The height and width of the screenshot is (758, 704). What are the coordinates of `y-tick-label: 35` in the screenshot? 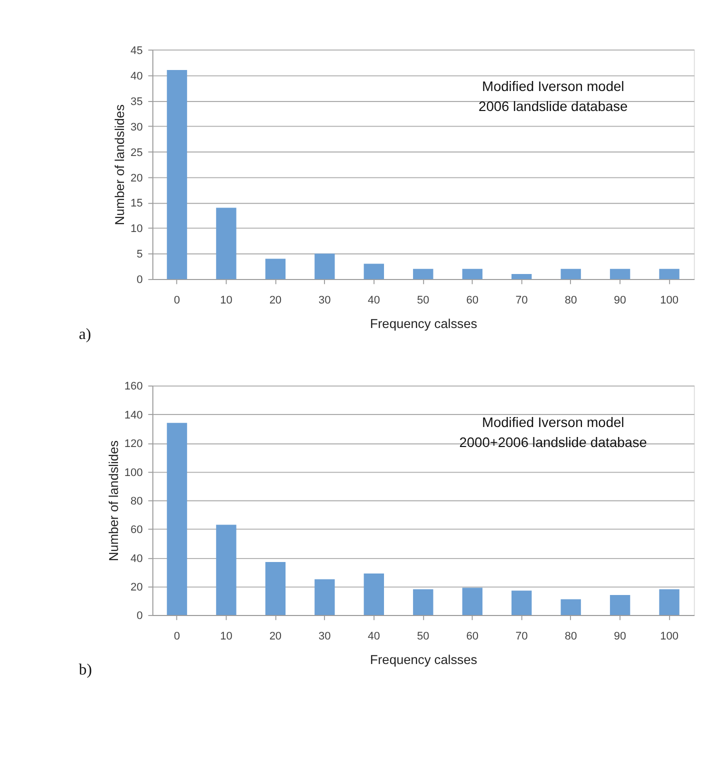 It's located at (136, 102).